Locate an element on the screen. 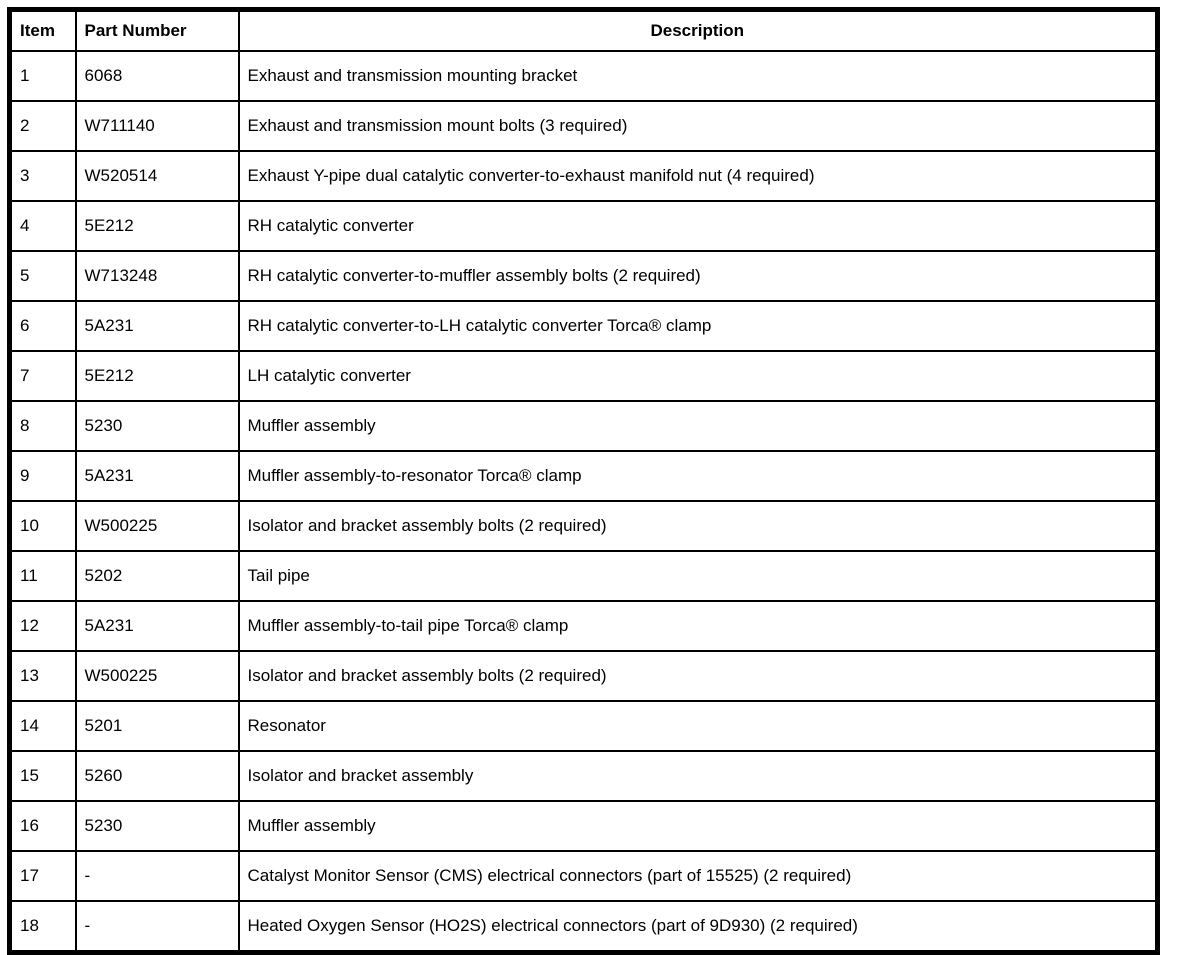 The image size is (1184, 955). col-header-description: Description is located at coordinates (698, 30).